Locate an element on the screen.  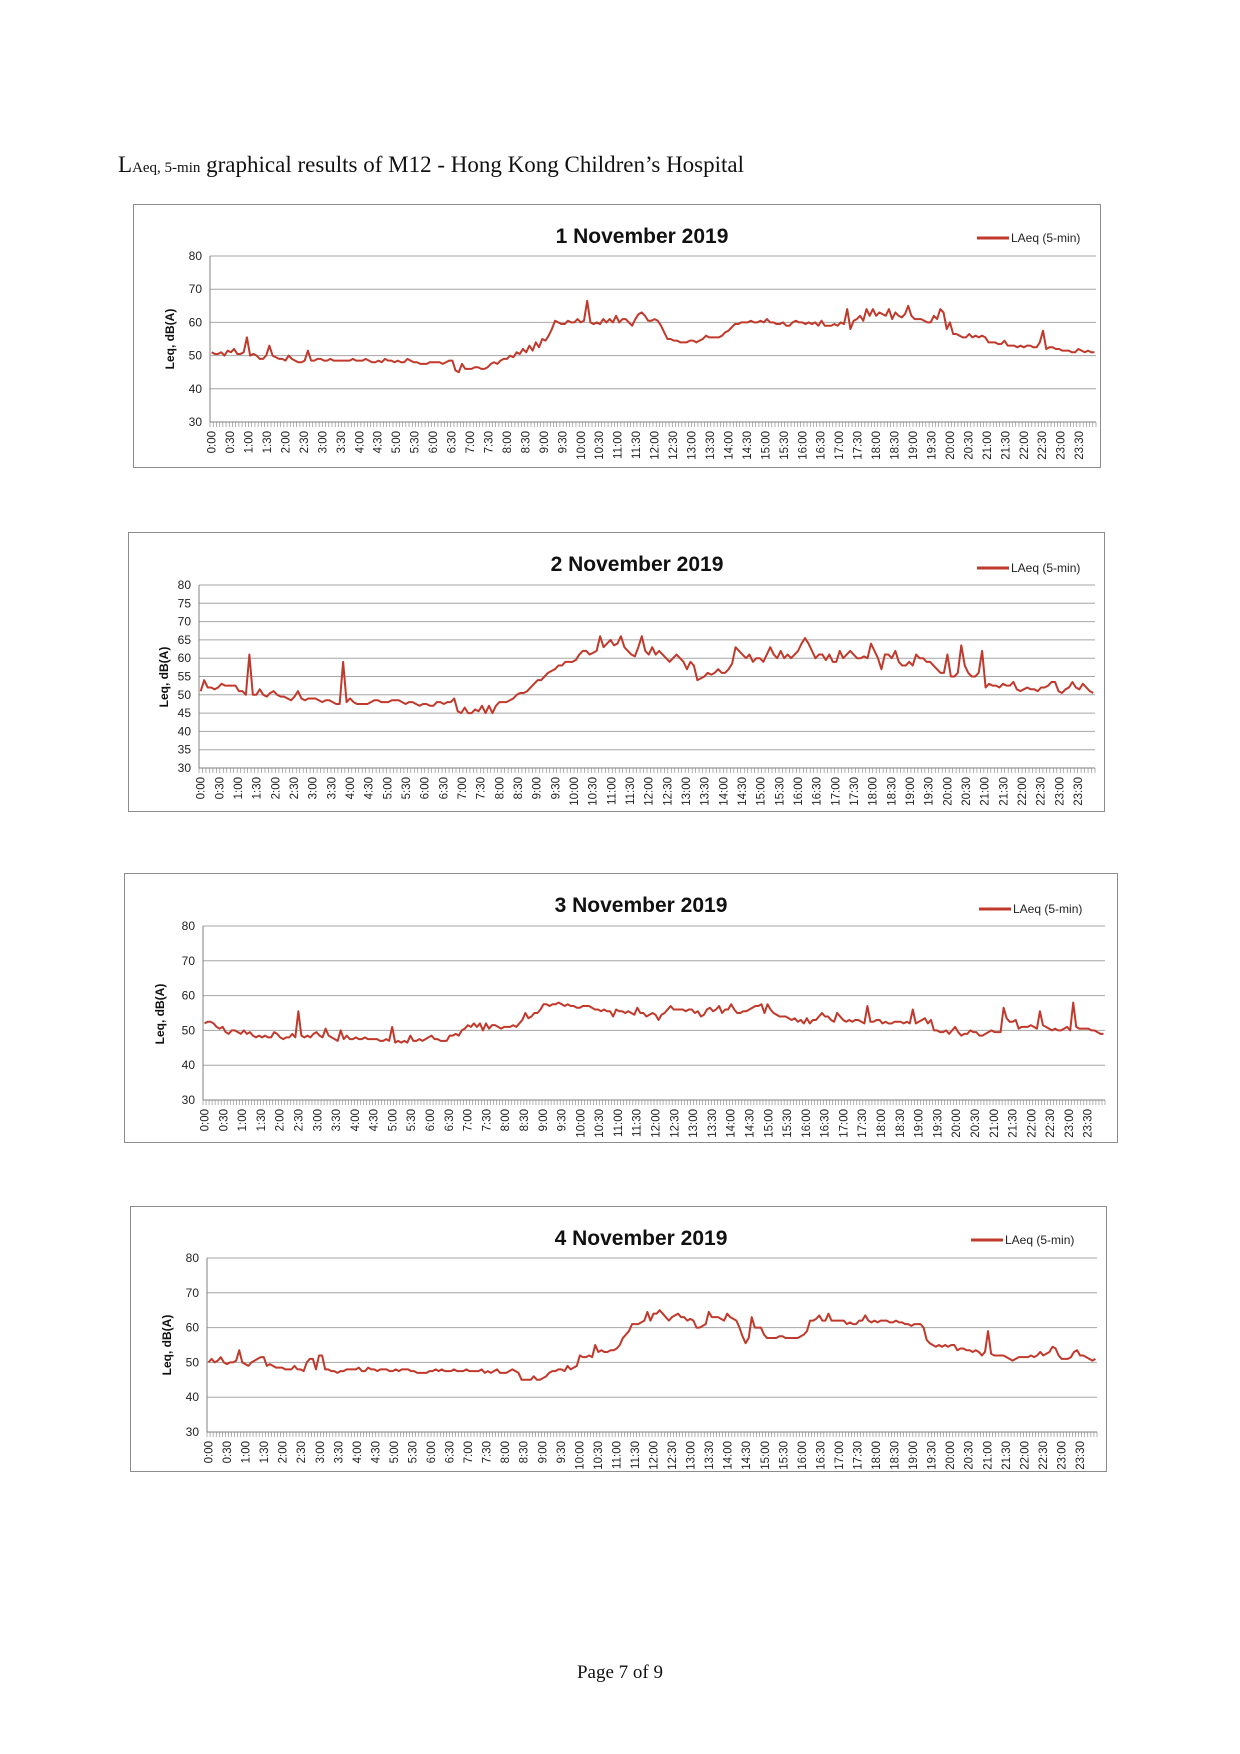
x-tick-label: 18:30 is located at coordinates (896, 445).